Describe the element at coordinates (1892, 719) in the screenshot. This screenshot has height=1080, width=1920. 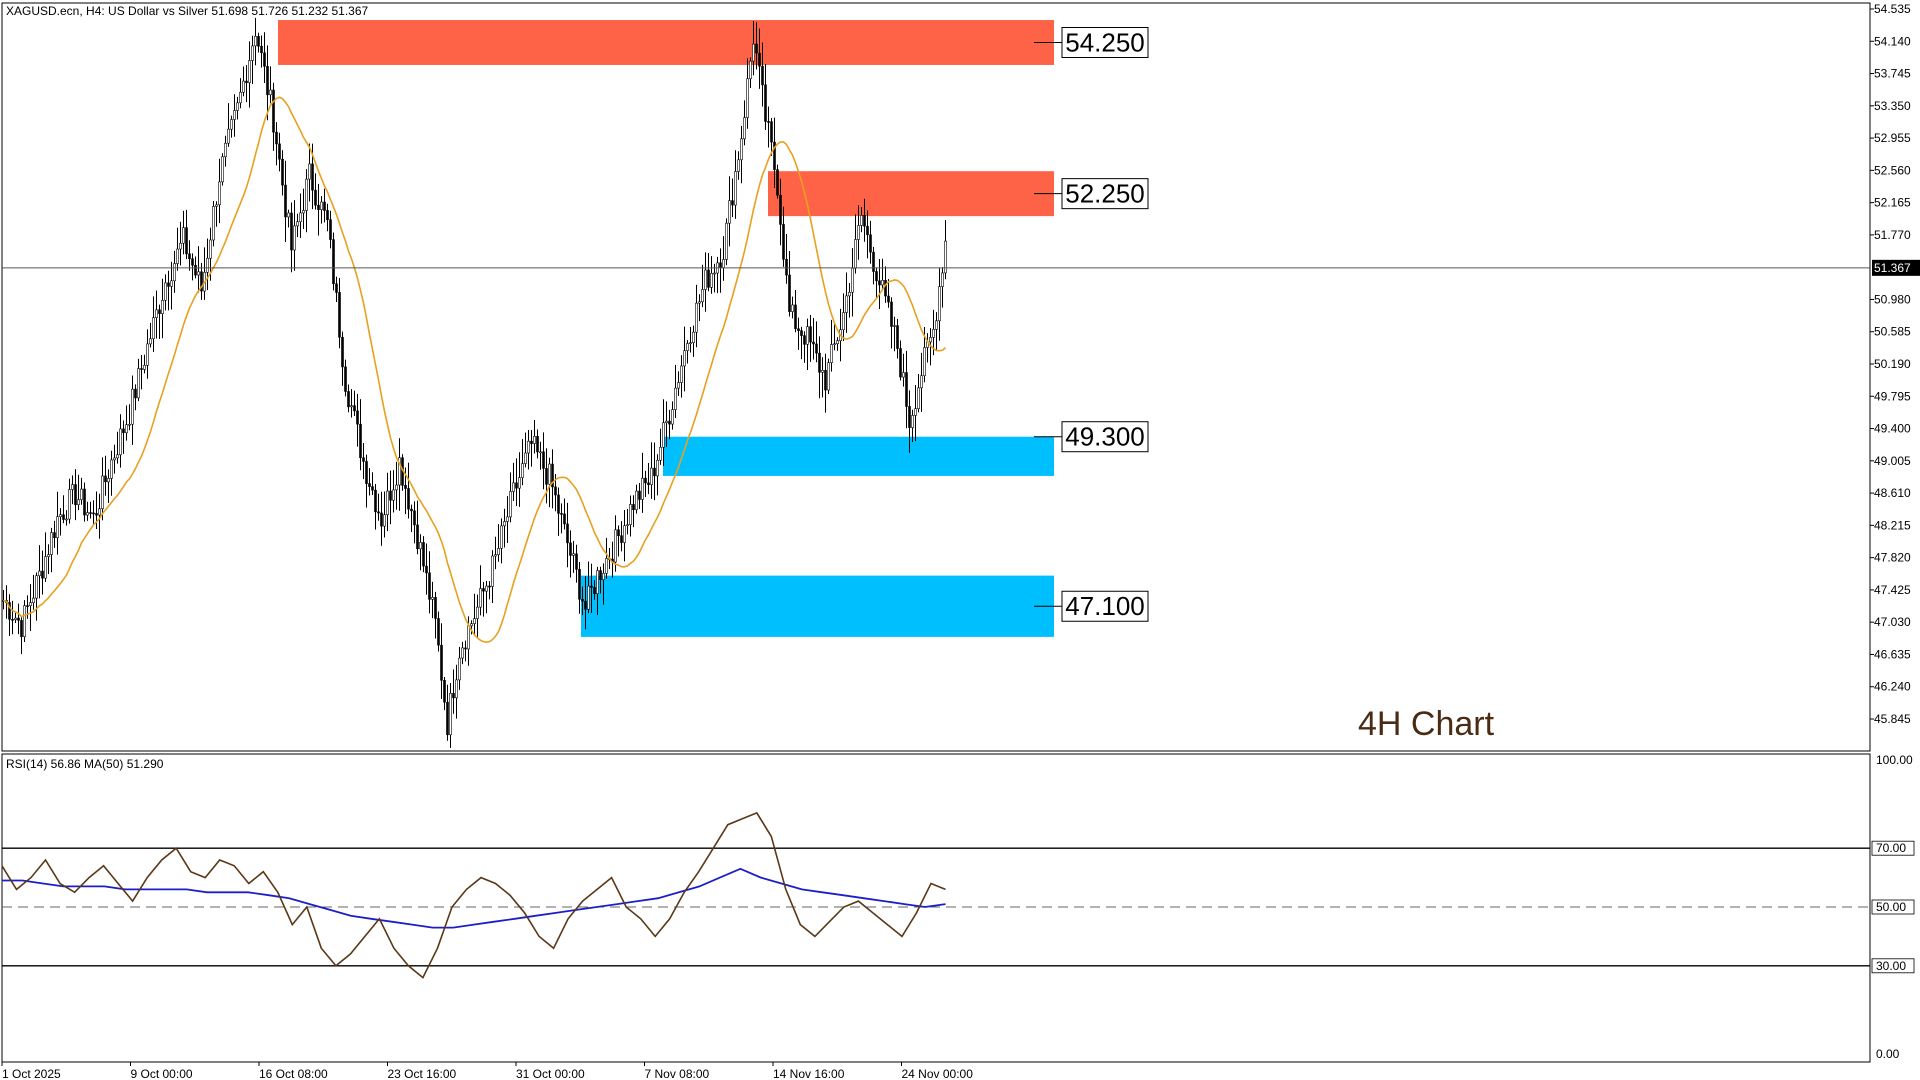
I see `price-tick-label: 45.845` at that location.